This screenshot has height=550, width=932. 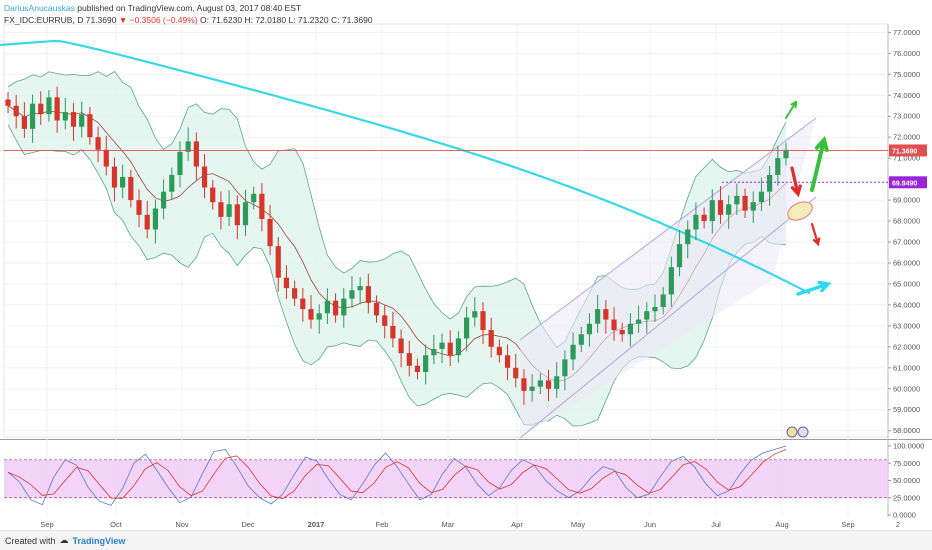 I want to click on small-down-arrow-icon, so click(x=815, y=234).